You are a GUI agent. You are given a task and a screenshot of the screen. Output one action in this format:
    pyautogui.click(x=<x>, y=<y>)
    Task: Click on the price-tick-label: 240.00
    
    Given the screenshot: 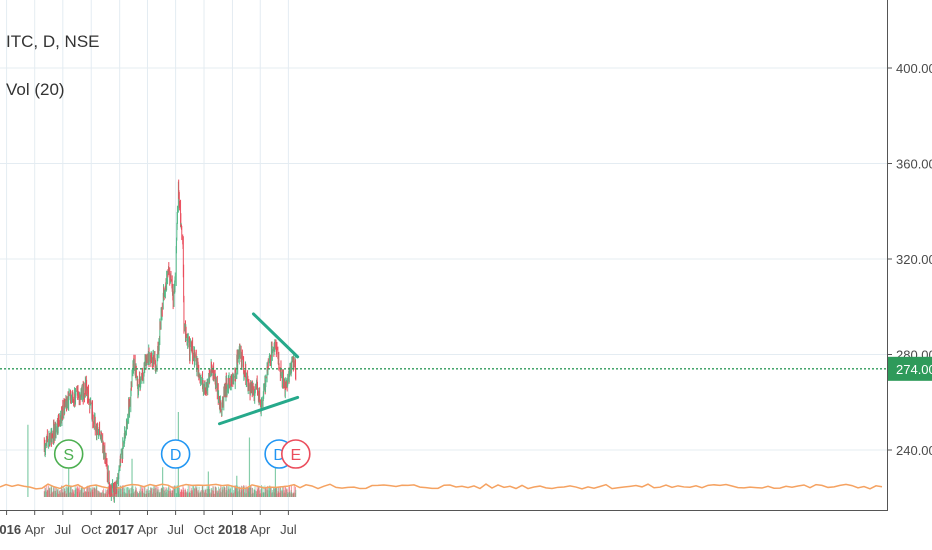 What is the action you would take?
    pyautogui.click(x=914, y=450)
    